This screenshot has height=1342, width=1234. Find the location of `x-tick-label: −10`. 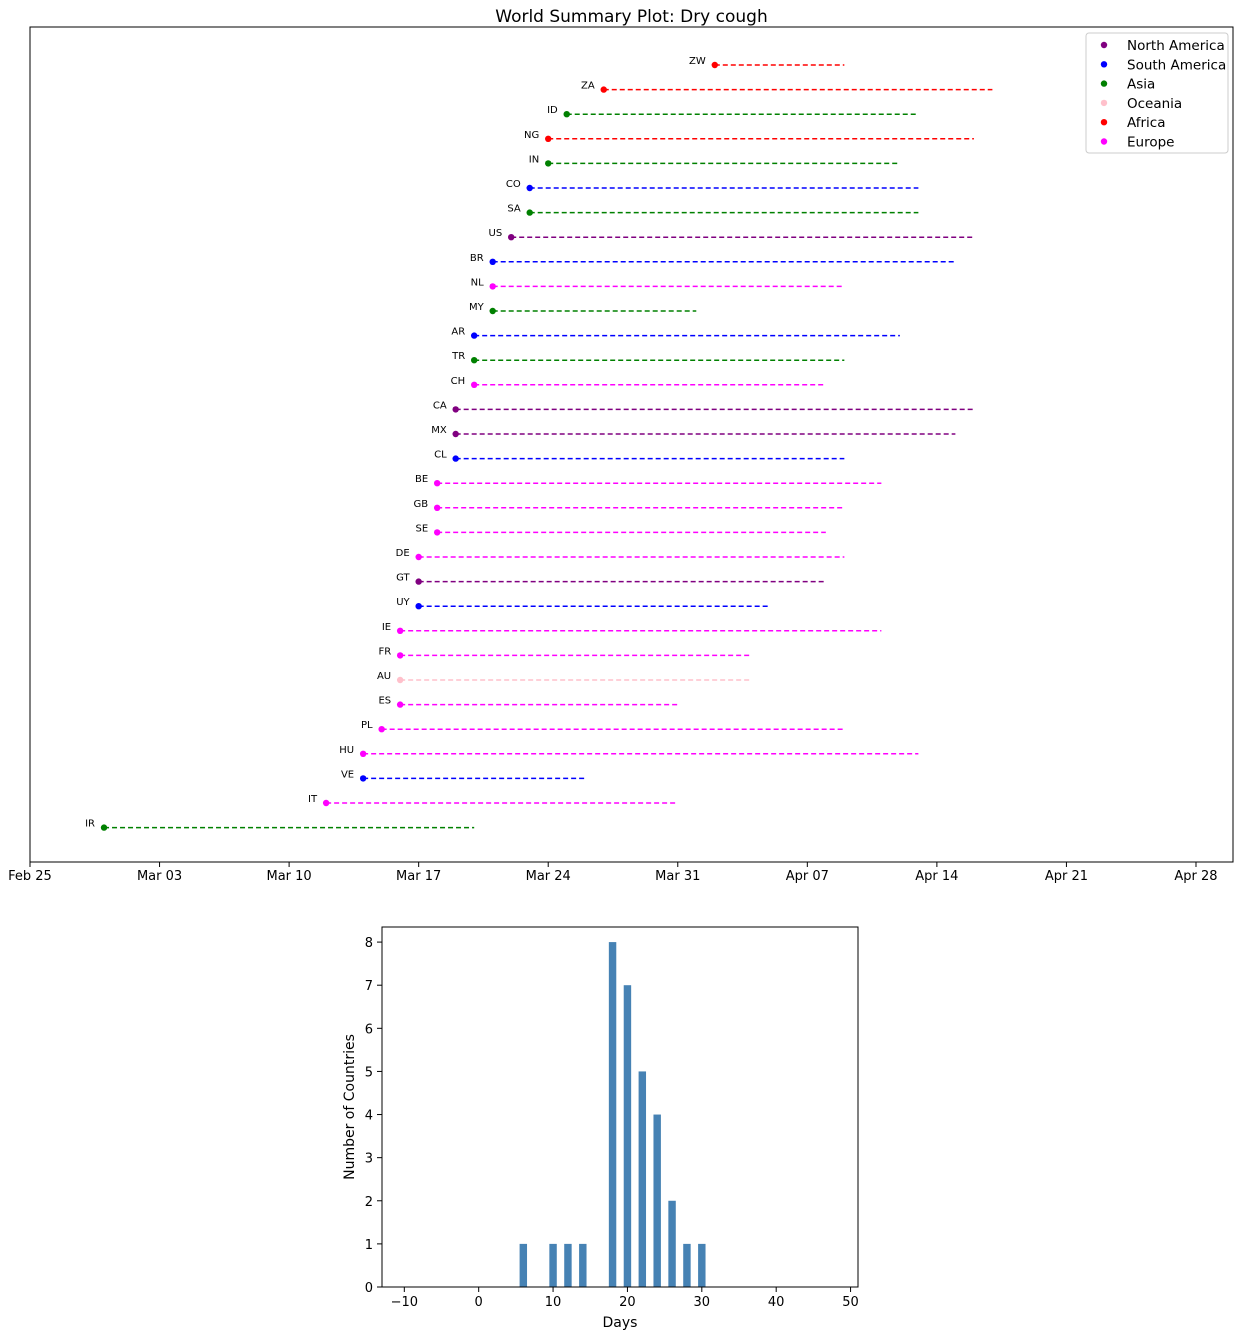

x-tick-label: −10 is located at coordinates (404, 1302).